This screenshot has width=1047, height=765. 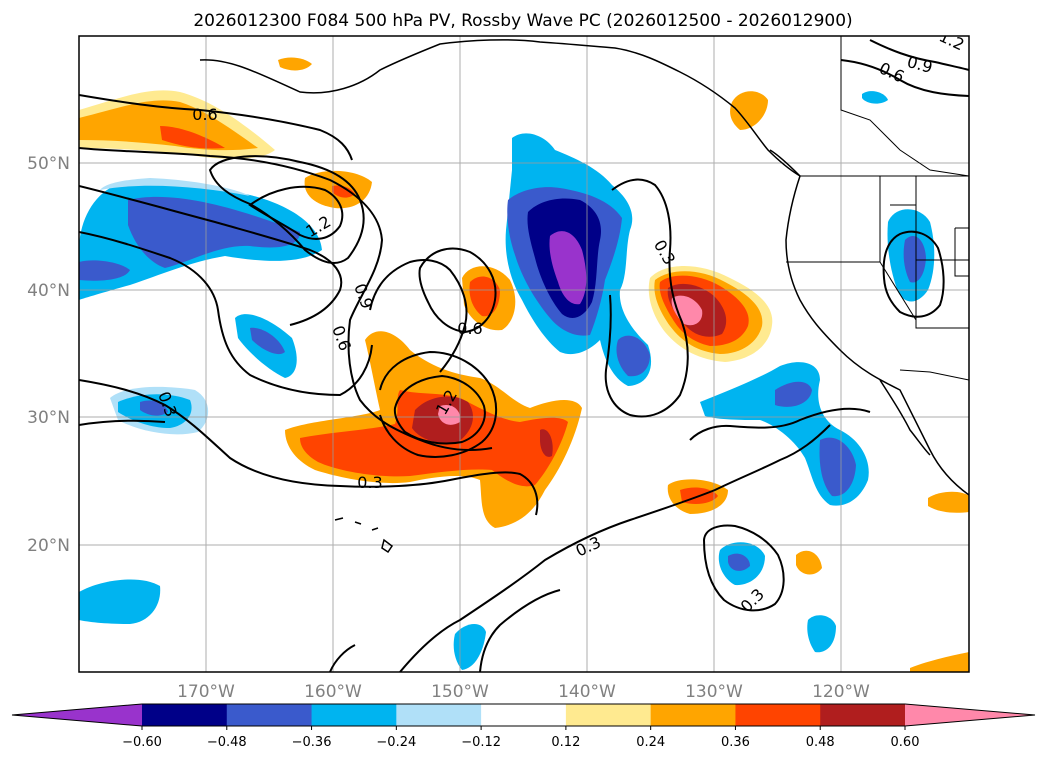 What do you see at coordinates (877, 252) in the screenshot?
I see `border-us-states` at bounding box center [877, 252].